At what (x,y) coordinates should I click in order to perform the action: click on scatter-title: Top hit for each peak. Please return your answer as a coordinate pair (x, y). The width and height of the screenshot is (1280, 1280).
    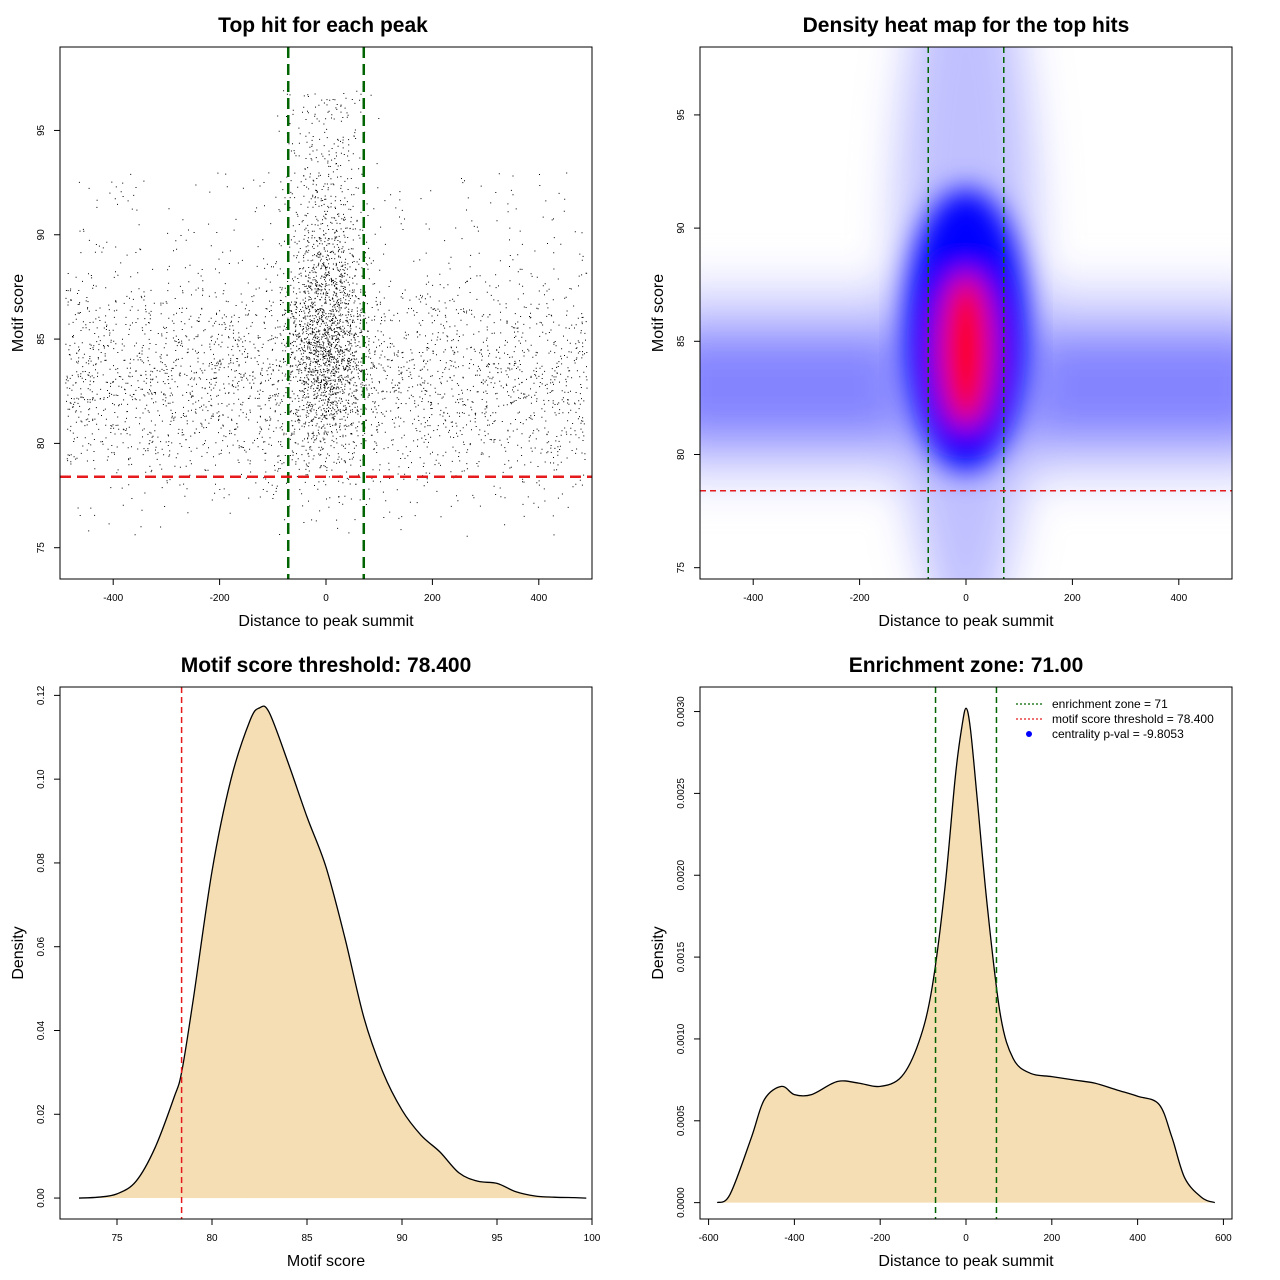
    Looking at the image, I should click on (323, 25).